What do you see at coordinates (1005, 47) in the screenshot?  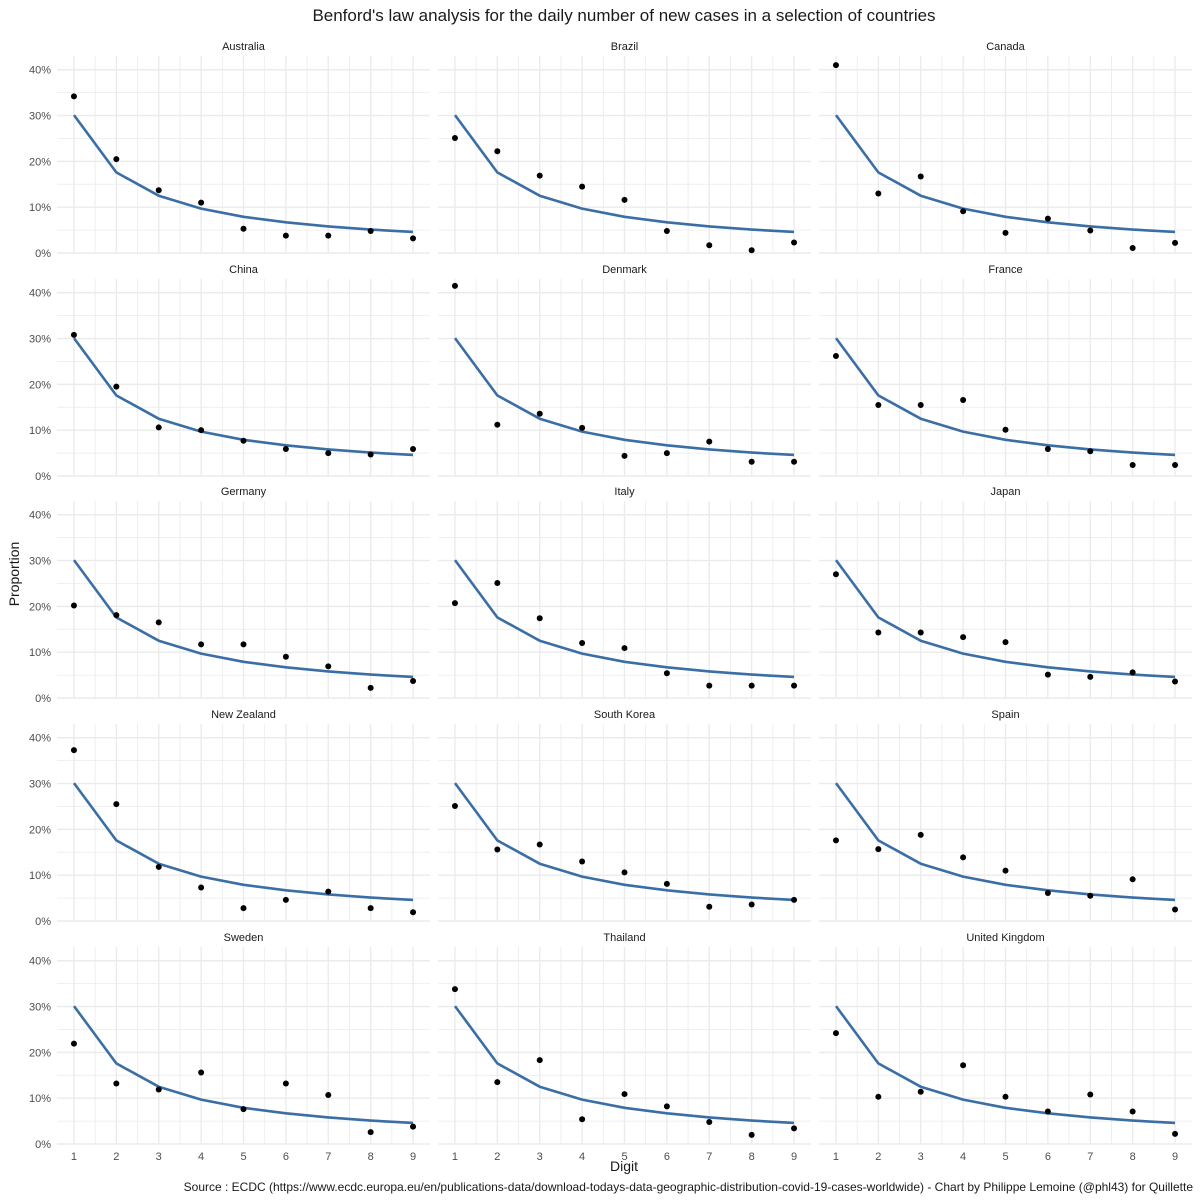 I see `facet-strip-label: Canada` at bounding box center [1005, 47].